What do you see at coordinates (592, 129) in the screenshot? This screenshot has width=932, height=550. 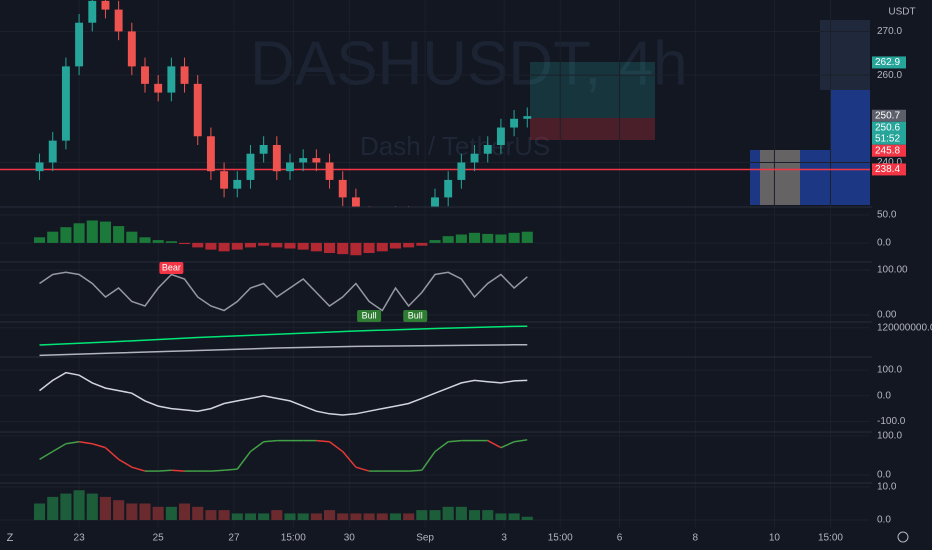 I see `position-stop` at bounding box center [592, 129].